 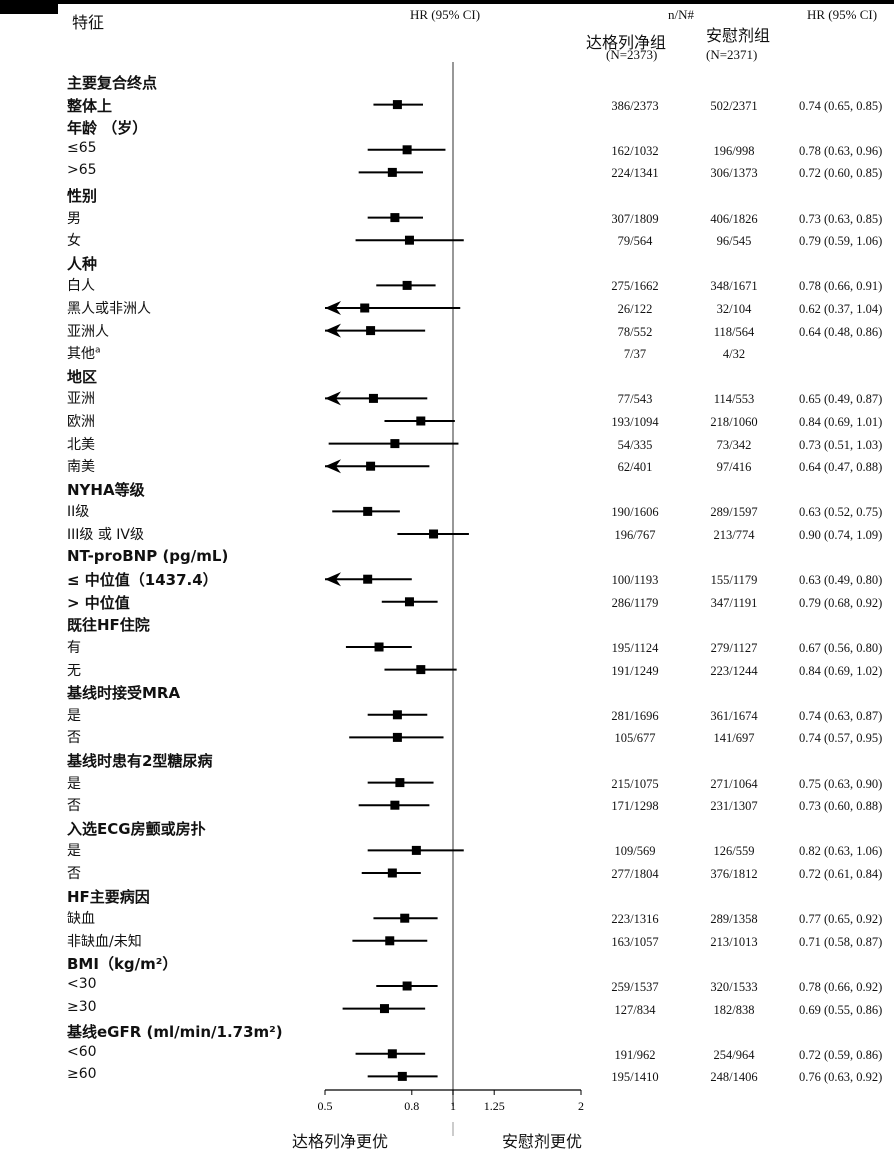 I want to click on x-tick-label: 0.8, so click(x=411, y=1106).